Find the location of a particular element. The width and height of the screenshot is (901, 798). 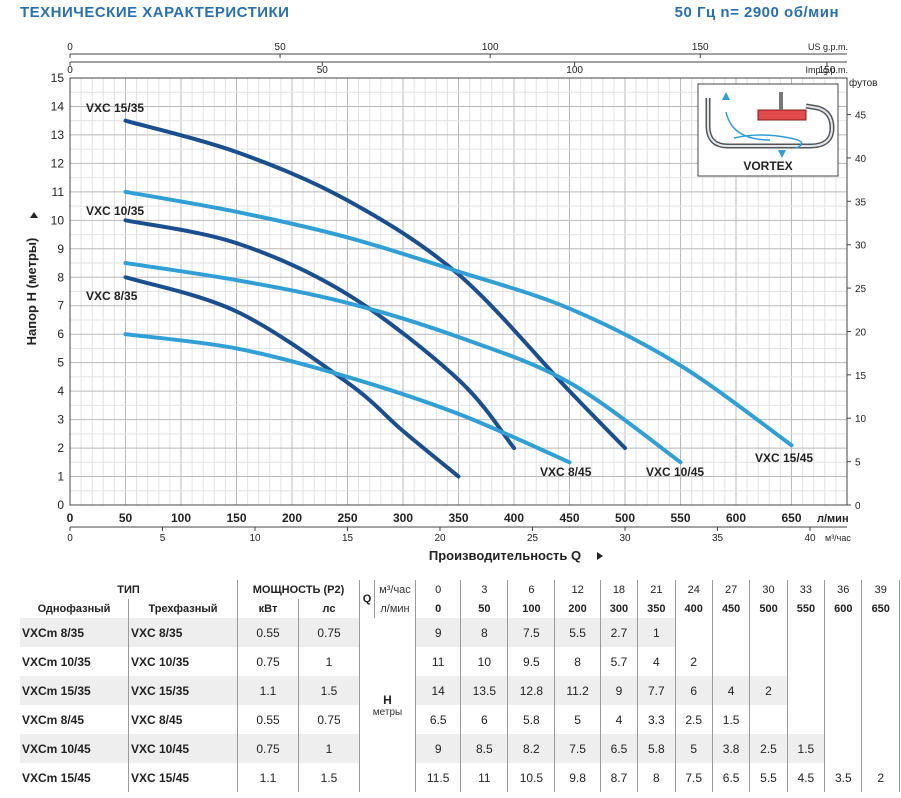

y-tick-label: 15 is located at coordinates (58, 78).